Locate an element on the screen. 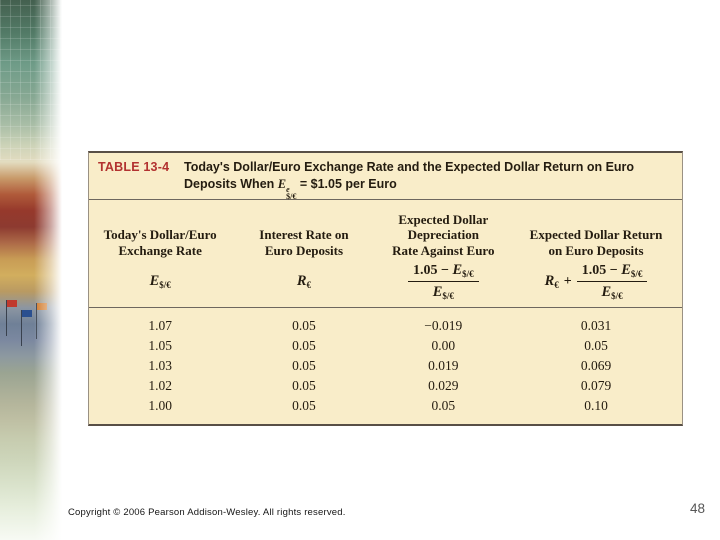 The image size is (720, 540). table-cell: 0.079 is located at coordinates (596, 385).